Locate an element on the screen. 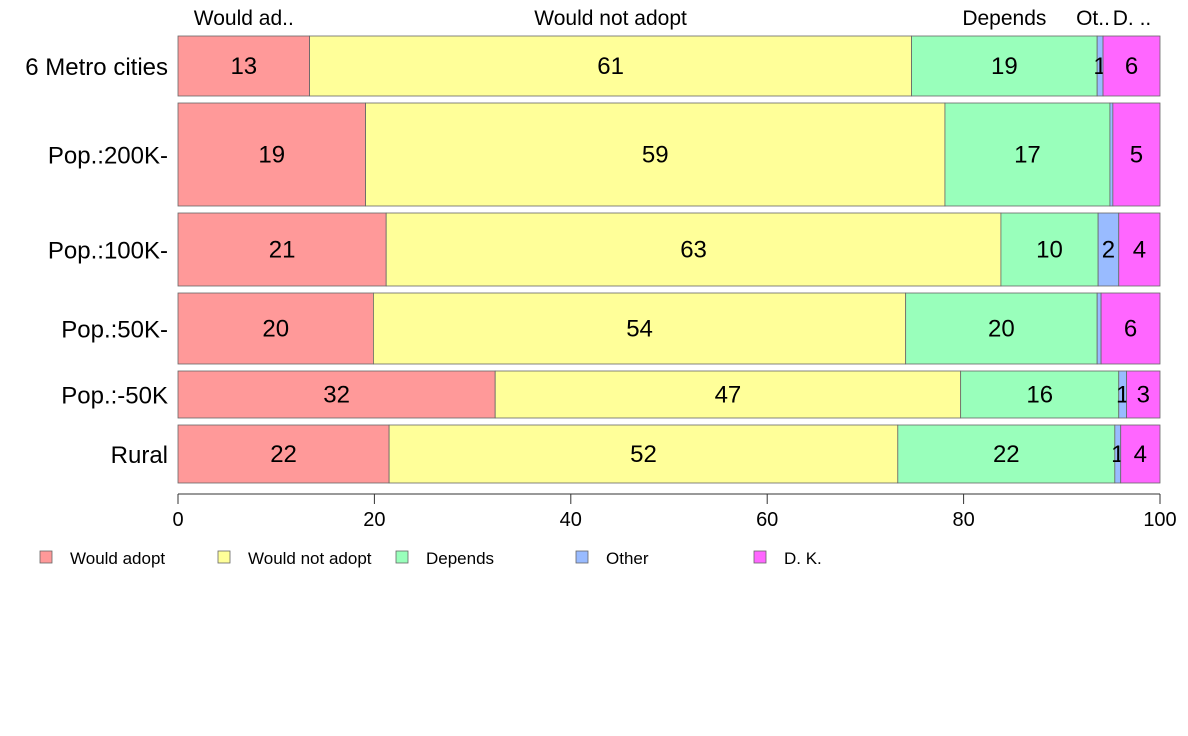 The width and height of the screenshot is (1188, 736). data-label: 52 is located at coordinates (643, 454).